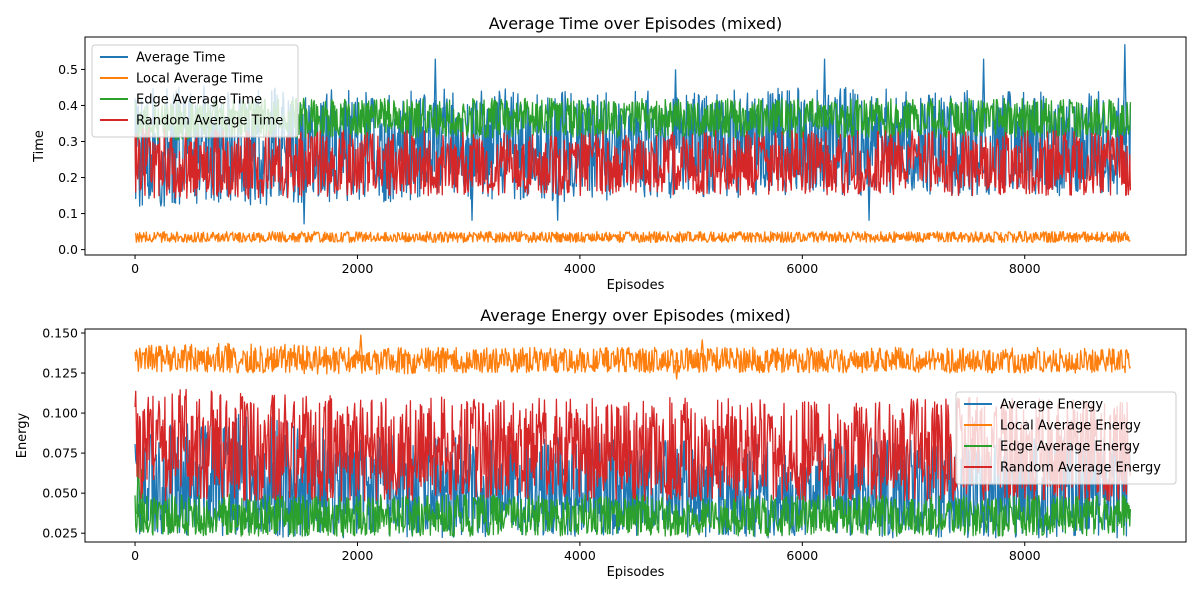  Describe the element at coordinates (68, 249) in the screenshot. I see `y-tick-label: 0.0` at that location.